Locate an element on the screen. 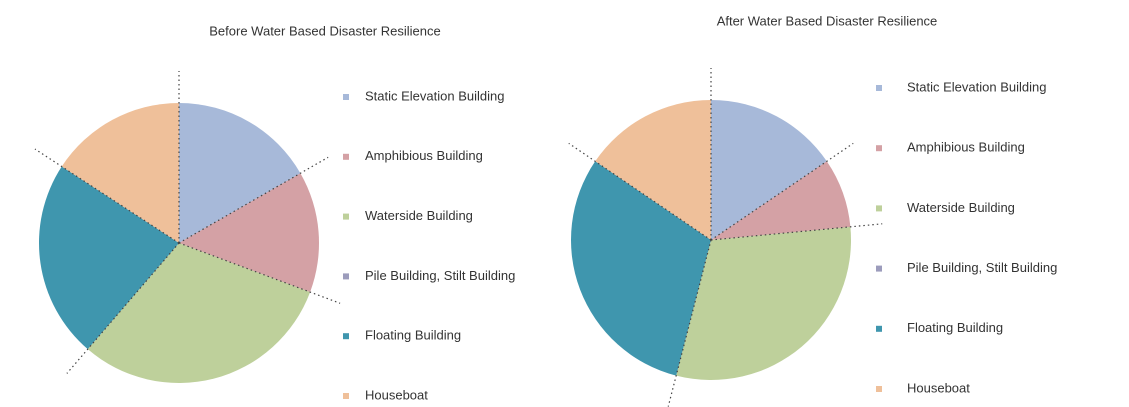 Image resolution: width=1129 pixels, height=407 pixels. chart-title: After Water Based Disaster Resilience is located at coordinates (827, 20).